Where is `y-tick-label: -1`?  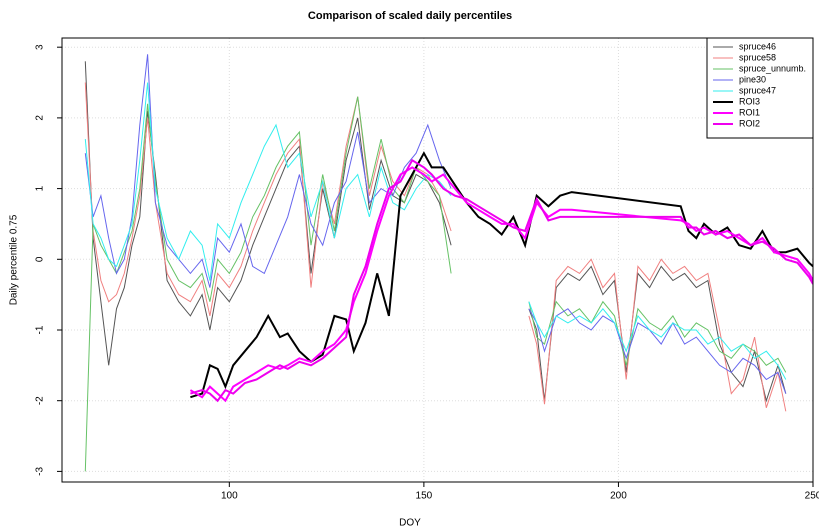 y-tick-label: -1 is located at coordinates (40, 329).